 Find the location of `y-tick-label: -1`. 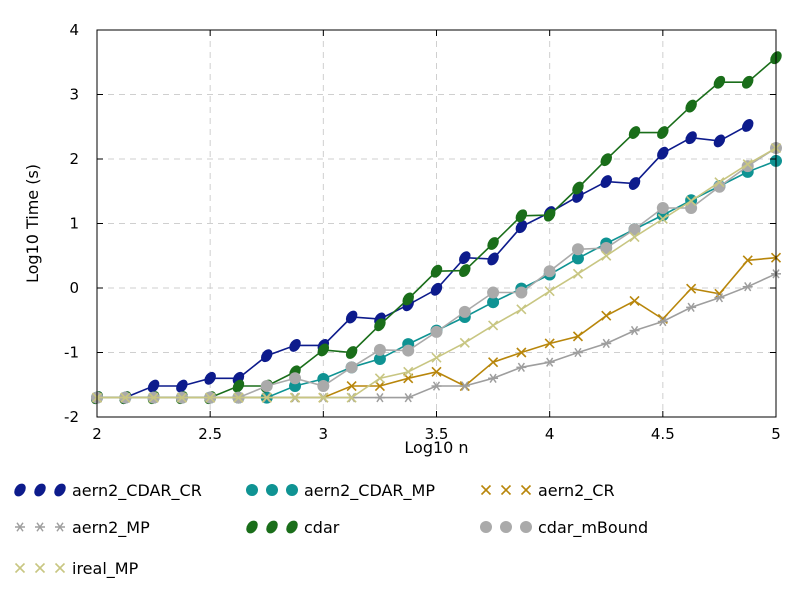

y-tick-label: -1 is located at coordinates (71, 353).